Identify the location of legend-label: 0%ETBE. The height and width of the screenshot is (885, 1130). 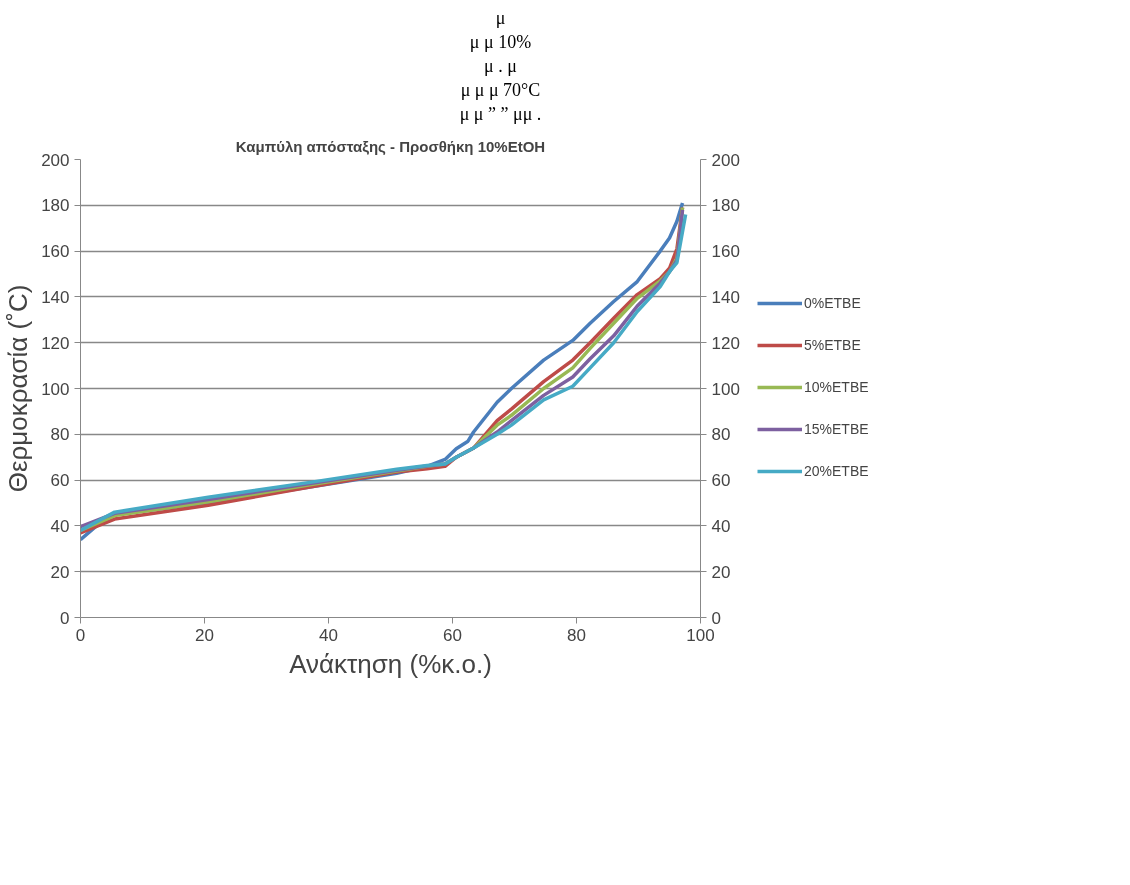
(832, 302).